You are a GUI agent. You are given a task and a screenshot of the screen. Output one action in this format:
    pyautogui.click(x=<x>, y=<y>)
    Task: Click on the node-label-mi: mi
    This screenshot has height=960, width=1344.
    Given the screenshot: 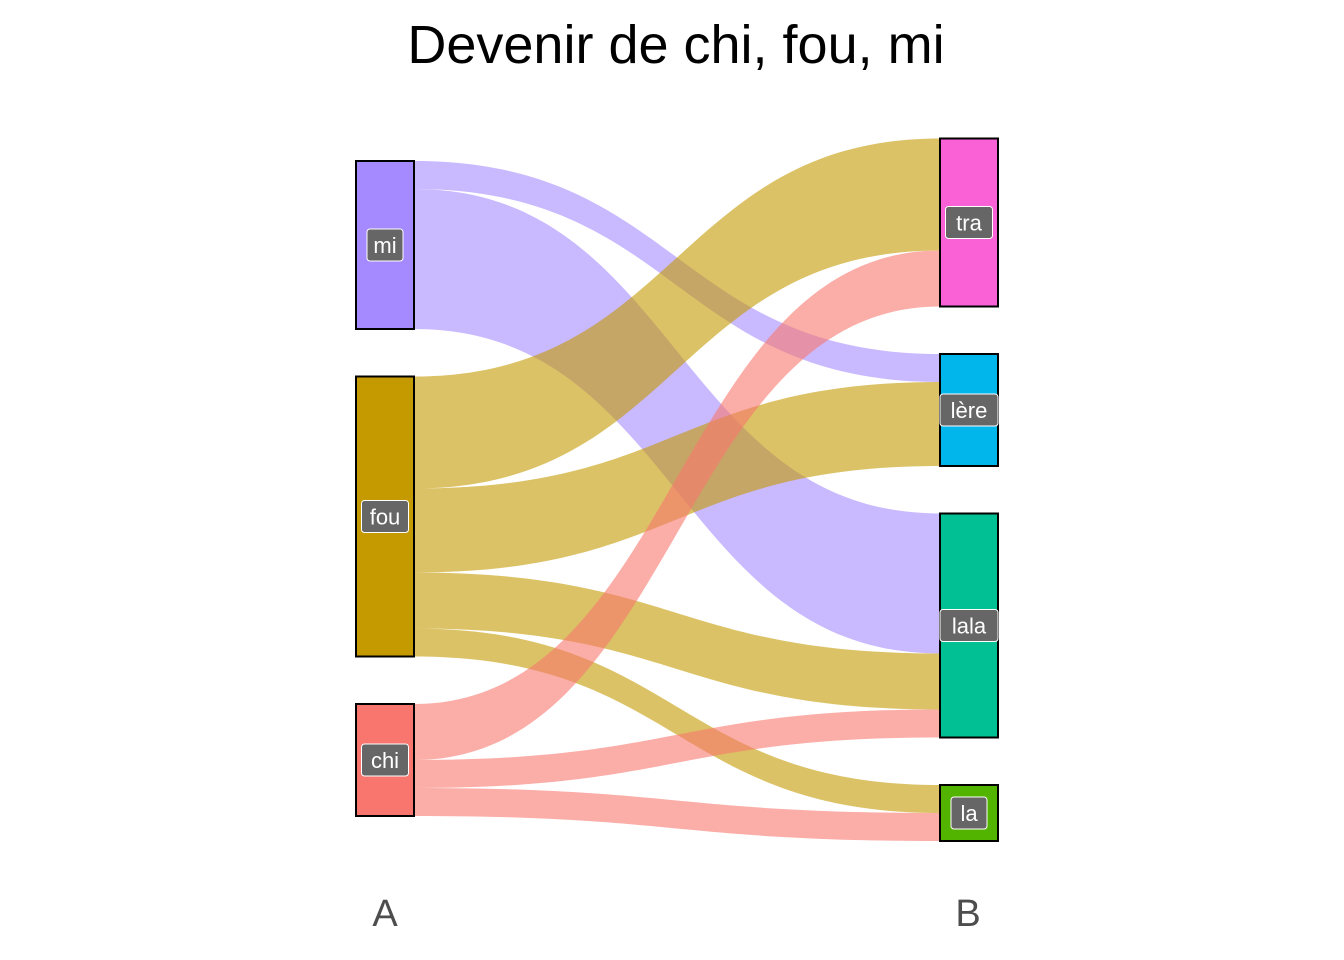 What is the action you would take?
    pyautogui.click(x=384, y=245)
    